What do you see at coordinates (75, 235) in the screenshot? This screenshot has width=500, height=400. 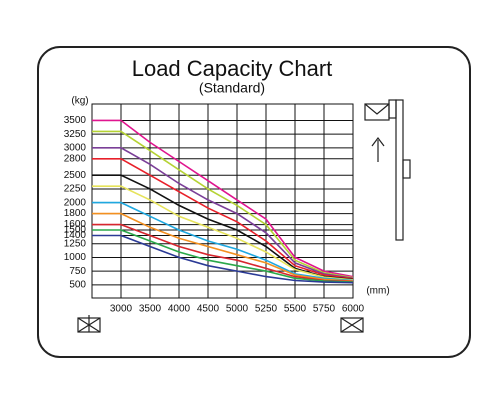 I see `y-tick-label: 1400` at bounding box center [75, 235].